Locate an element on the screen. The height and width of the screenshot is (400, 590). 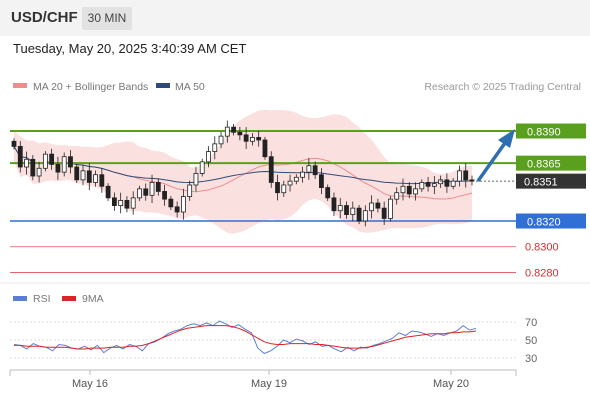
rsi-ma-legend-label: 9MA is located at coordinates (93, 299).